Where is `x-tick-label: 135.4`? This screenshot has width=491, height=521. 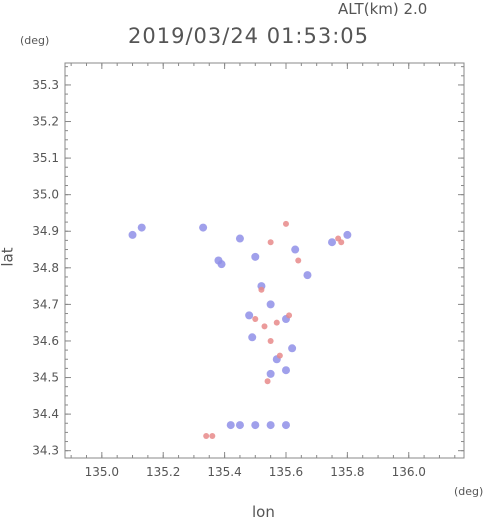 x-tick-label: 135.4 is located at coordinates (224, 472).